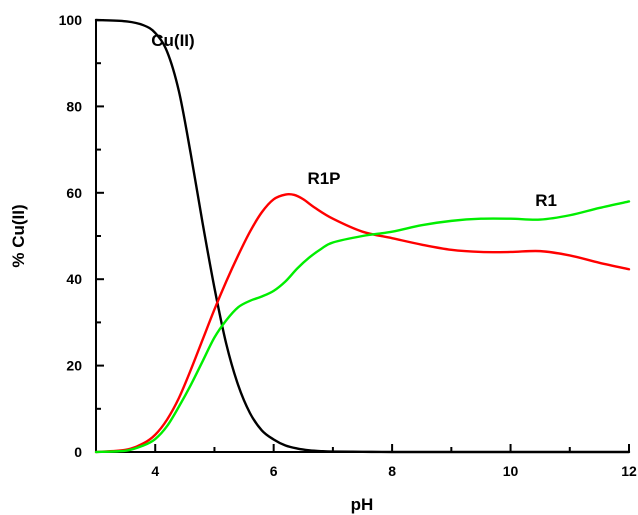 This screenshot has width=638, height=515. I want to click on y-axis-title: % Cu(II), so click(18, 235).